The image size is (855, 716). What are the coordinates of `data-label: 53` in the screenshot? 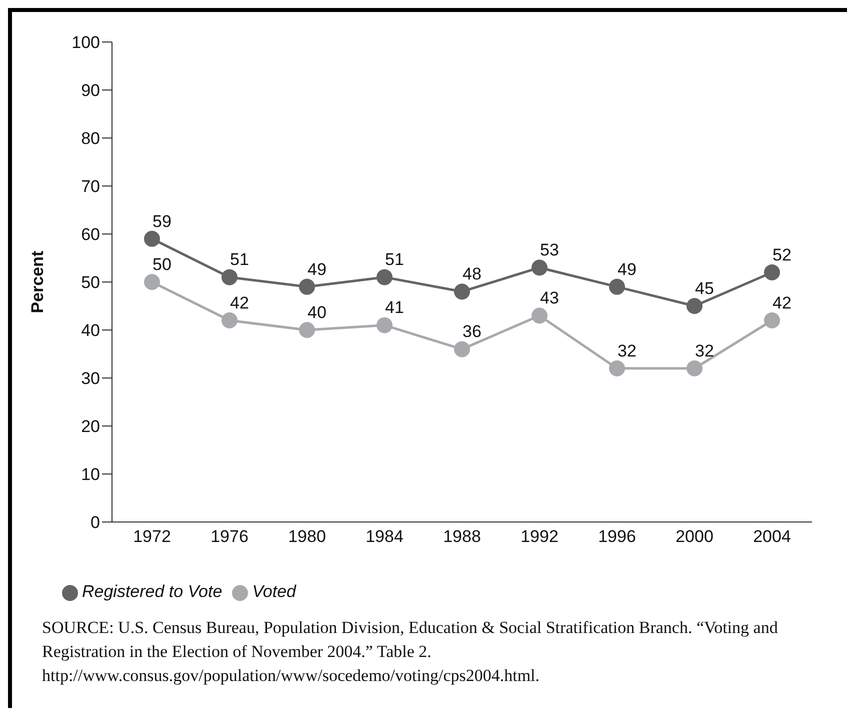 It's located at (549, 250).